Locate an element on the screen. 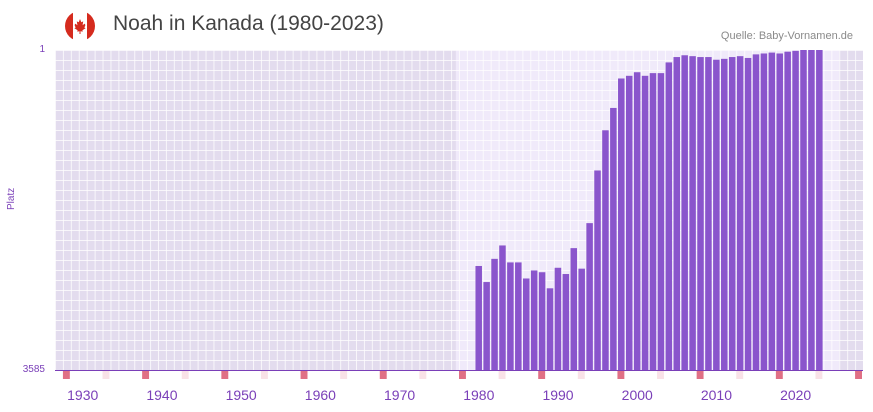 Image resolution: width=873 pixels, height=412 pixels. bar-2007 is located at coordinates (692, 213).